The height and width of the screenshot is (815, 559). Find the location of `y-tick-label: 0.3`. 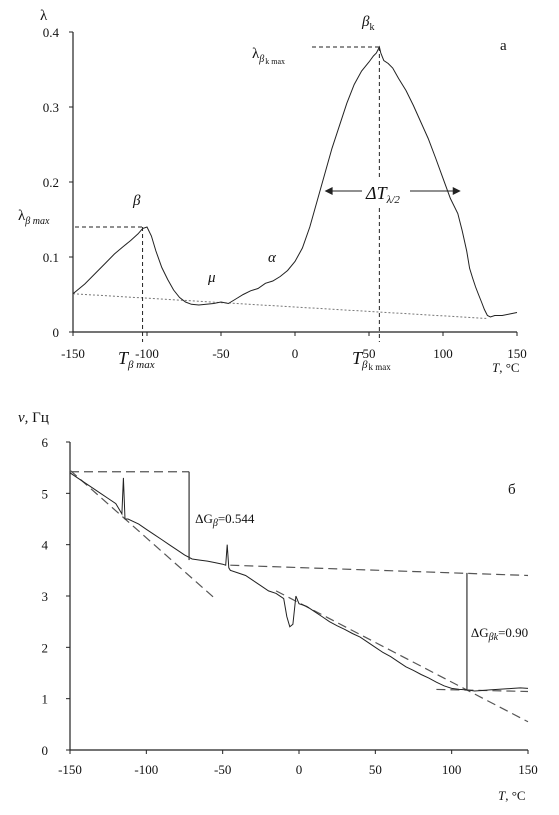

y-tick-label: 0.3 is located at coordinates (51, 107).